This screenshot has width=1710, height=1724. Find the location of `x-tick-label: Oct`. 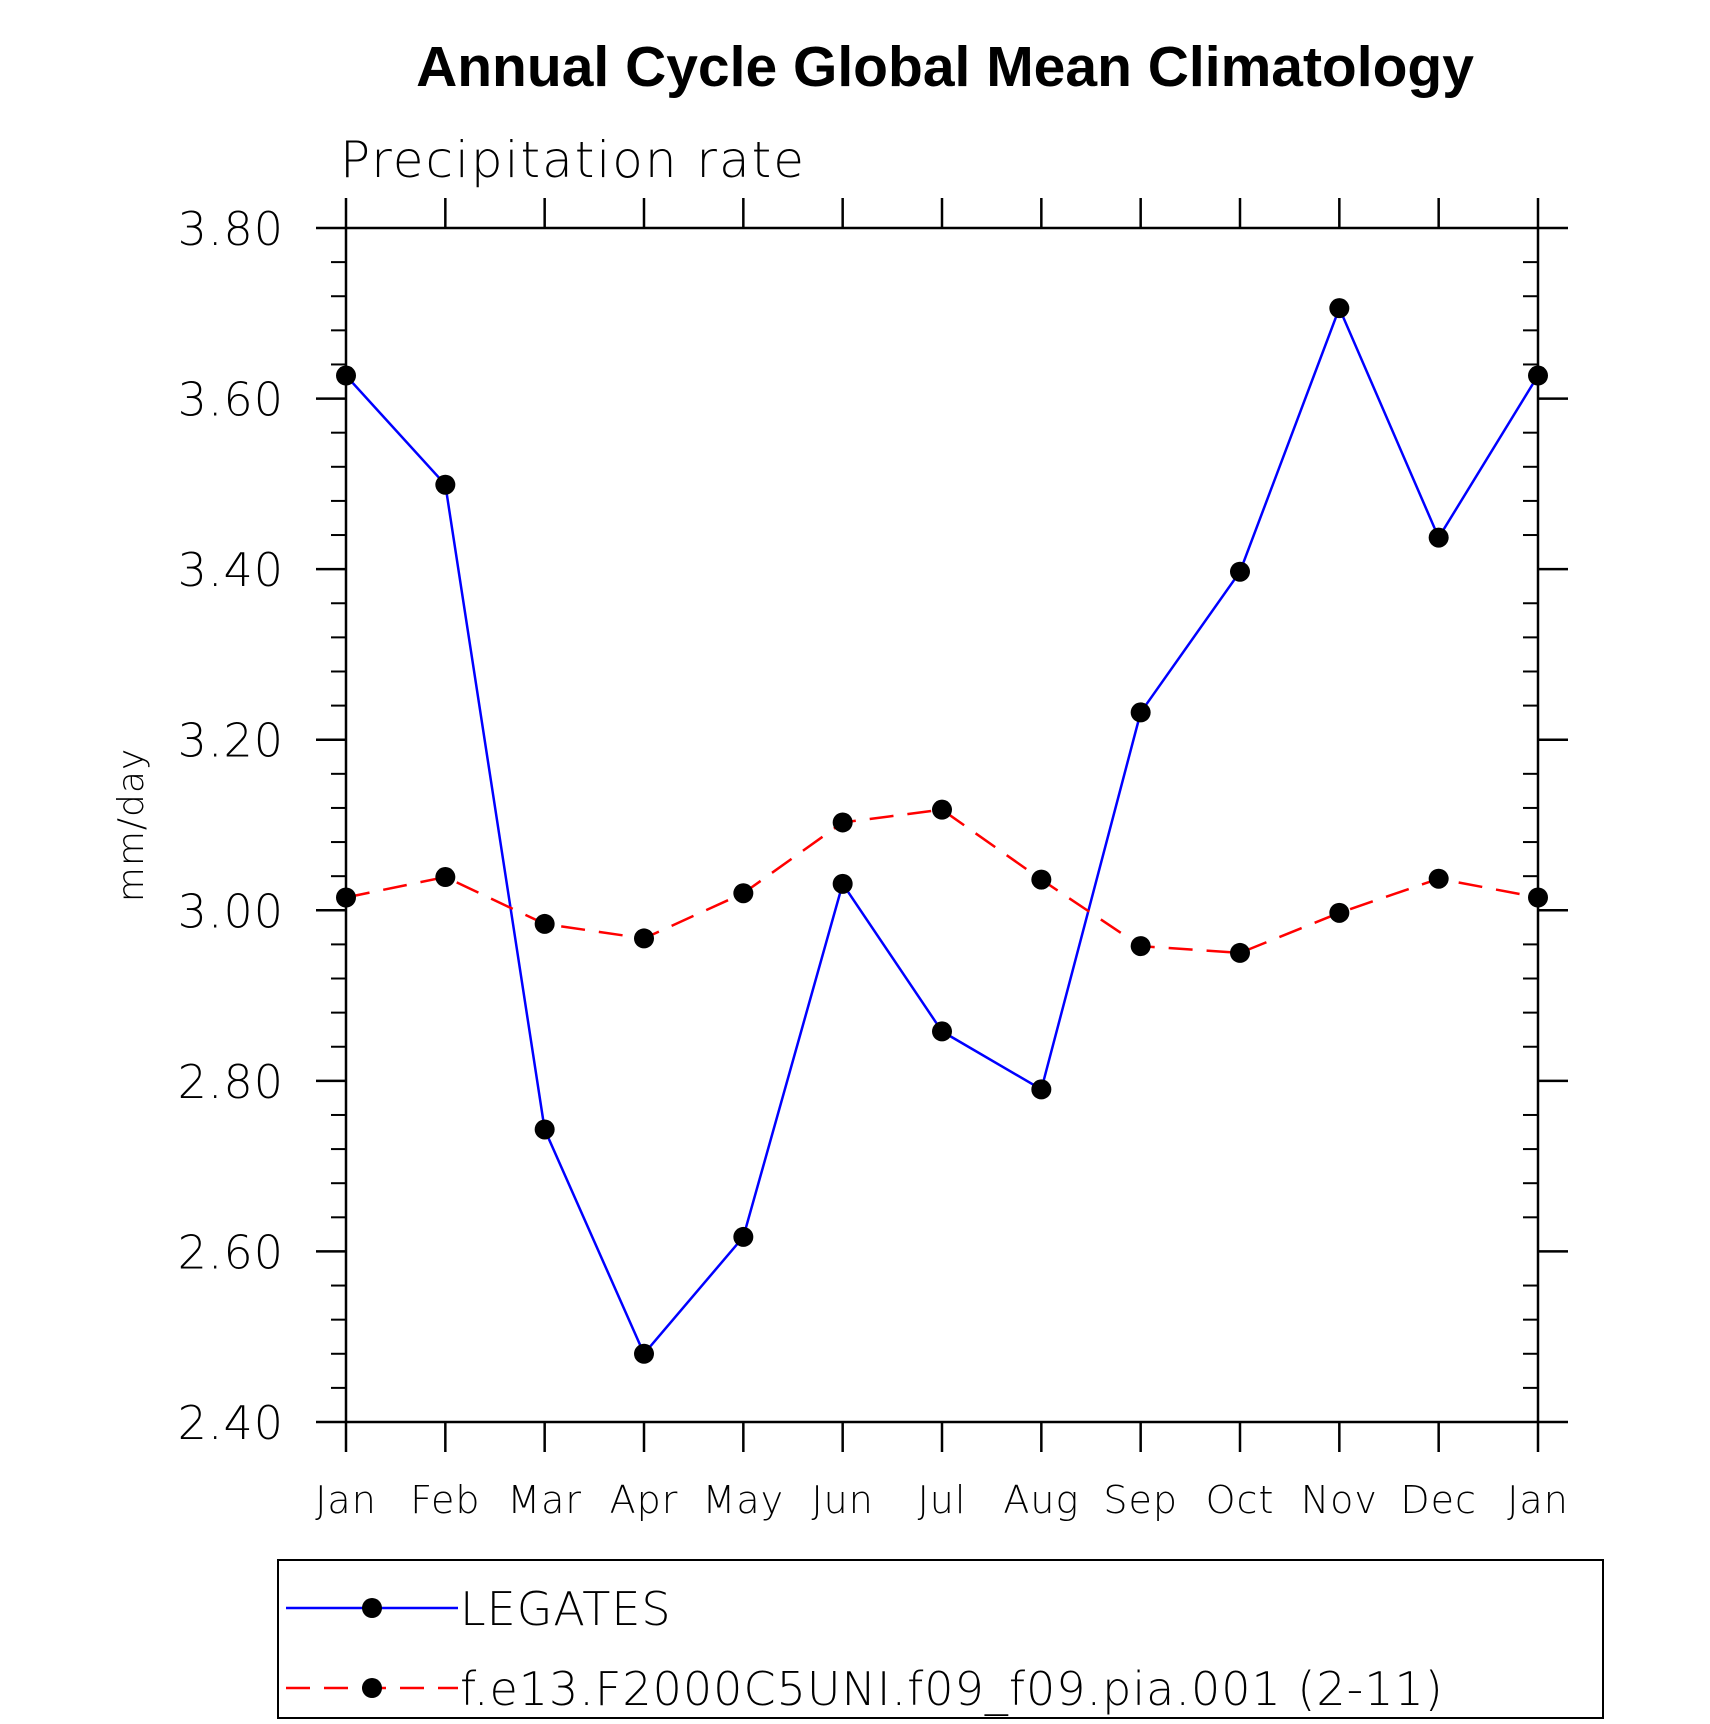

x-tick-label: Oct is located at coordinates (1240, 1500).